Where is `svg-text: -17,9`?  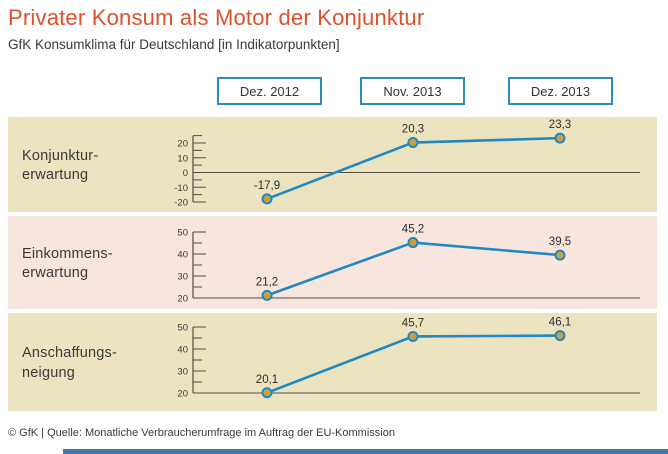
svg-text: -17,9 is located at coordinates (267, 186).